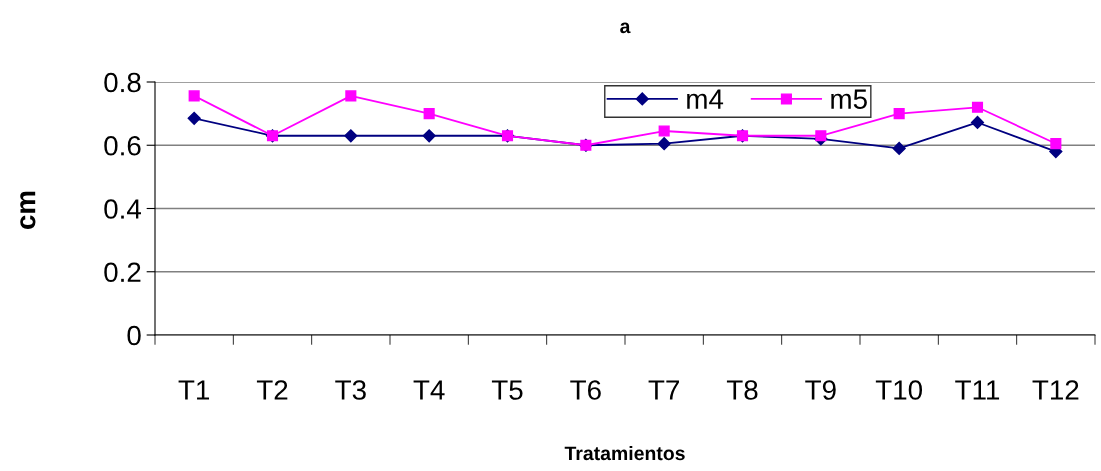  What do you see at coordinates (429, 390) in the screenshot?
I see `x-tick-label: T4` at bounding box center [429, 390].